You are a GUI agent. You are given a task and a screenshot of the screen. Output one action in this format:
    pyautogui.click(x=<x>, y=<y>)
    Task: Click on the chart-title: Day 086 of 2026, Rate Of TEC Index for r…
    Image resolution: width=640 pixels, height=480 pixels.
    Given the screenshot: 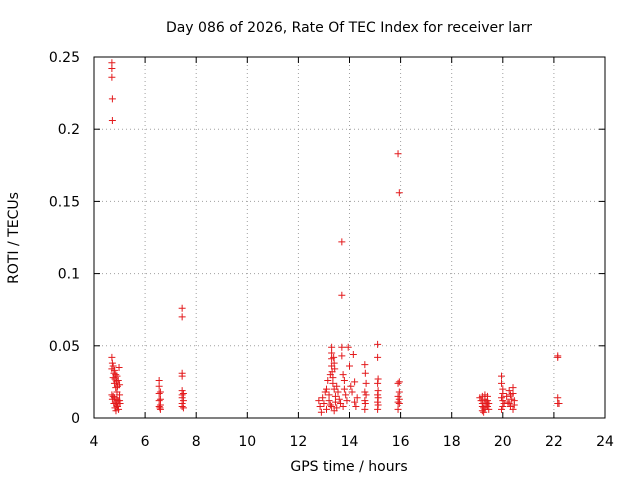 What is the action you would take?
    pyautogui.click(x=349, y=28)
    